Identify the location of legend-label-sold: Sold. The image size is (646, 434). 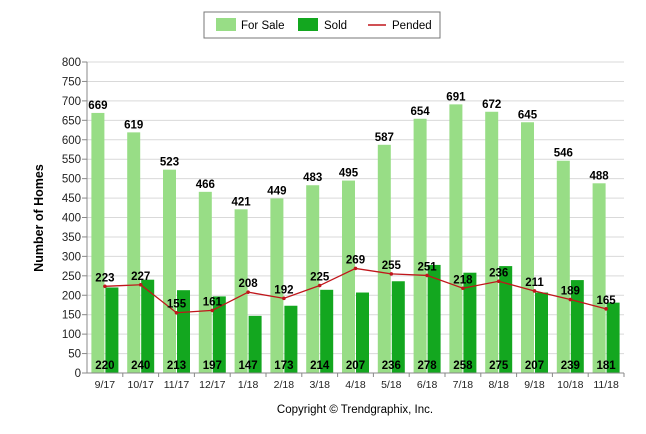
(335, 26).